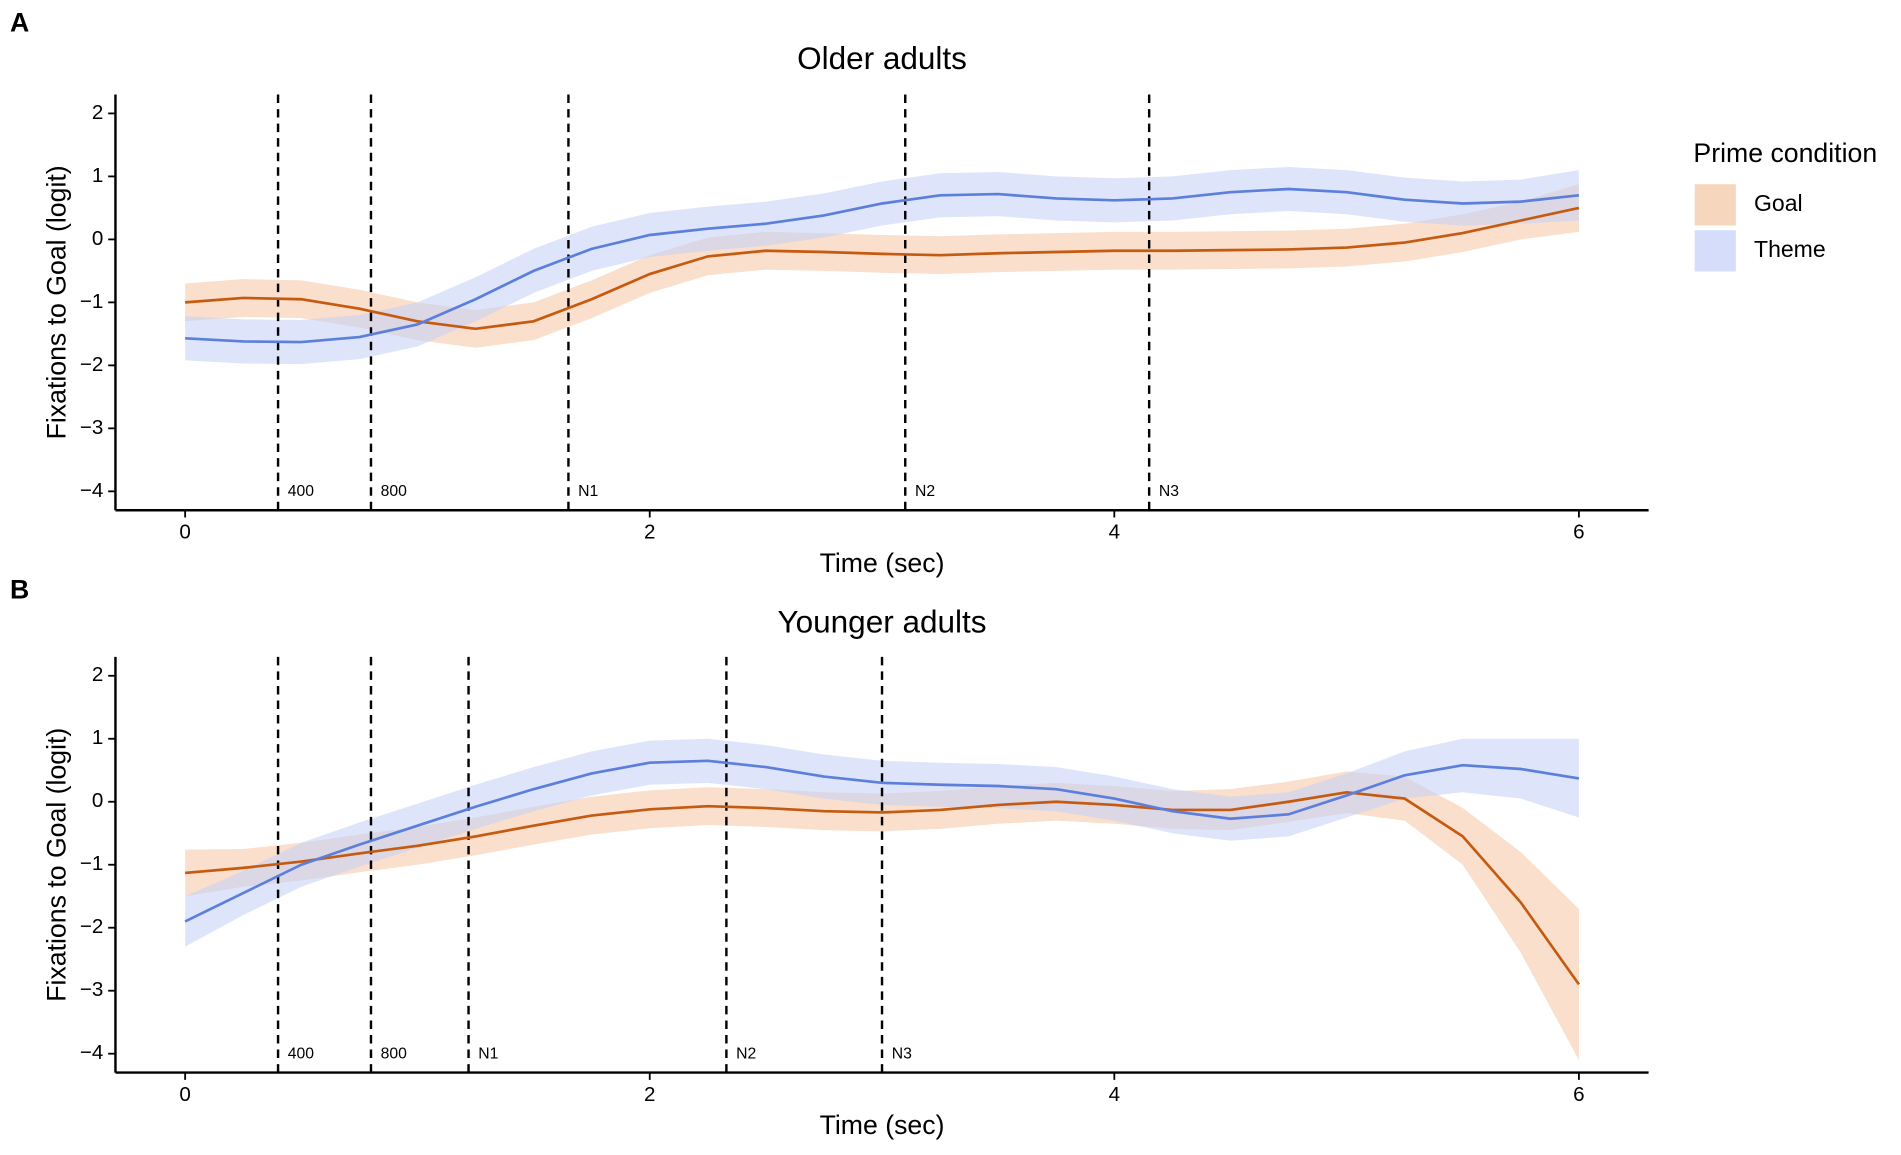 The height and width of the screenshot is (1155, 1901). I want to click on panel-label: A, so click(19, 22).